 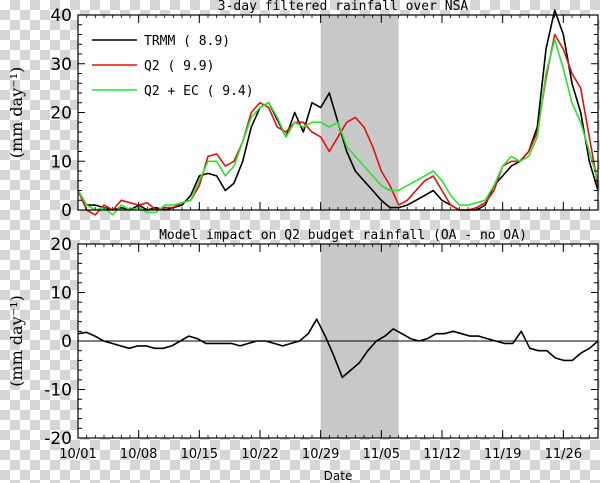 I want to click on y-tick-label: -20, so click(x=58, y=439).